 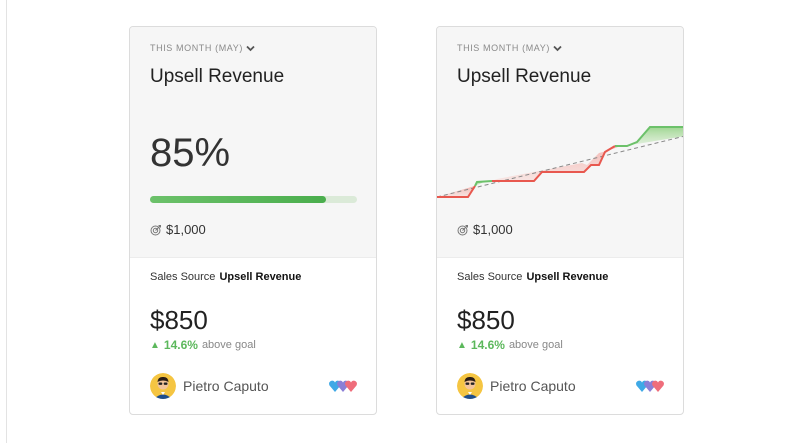 I want to click on above-target-area, so click(x=649, y=136).